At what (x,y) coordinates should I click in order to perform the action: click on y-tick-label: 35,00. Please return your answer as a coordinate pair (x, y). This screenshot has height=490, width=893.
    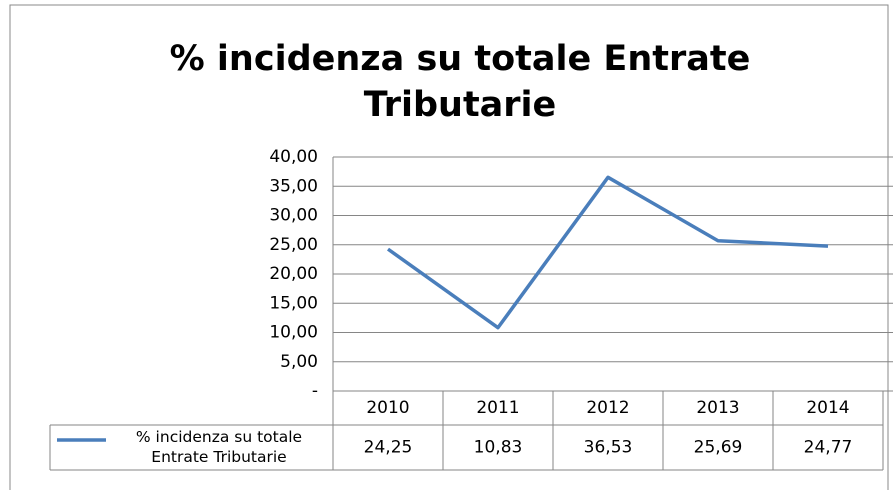
    Looking at the image, I should click on (293, 186).